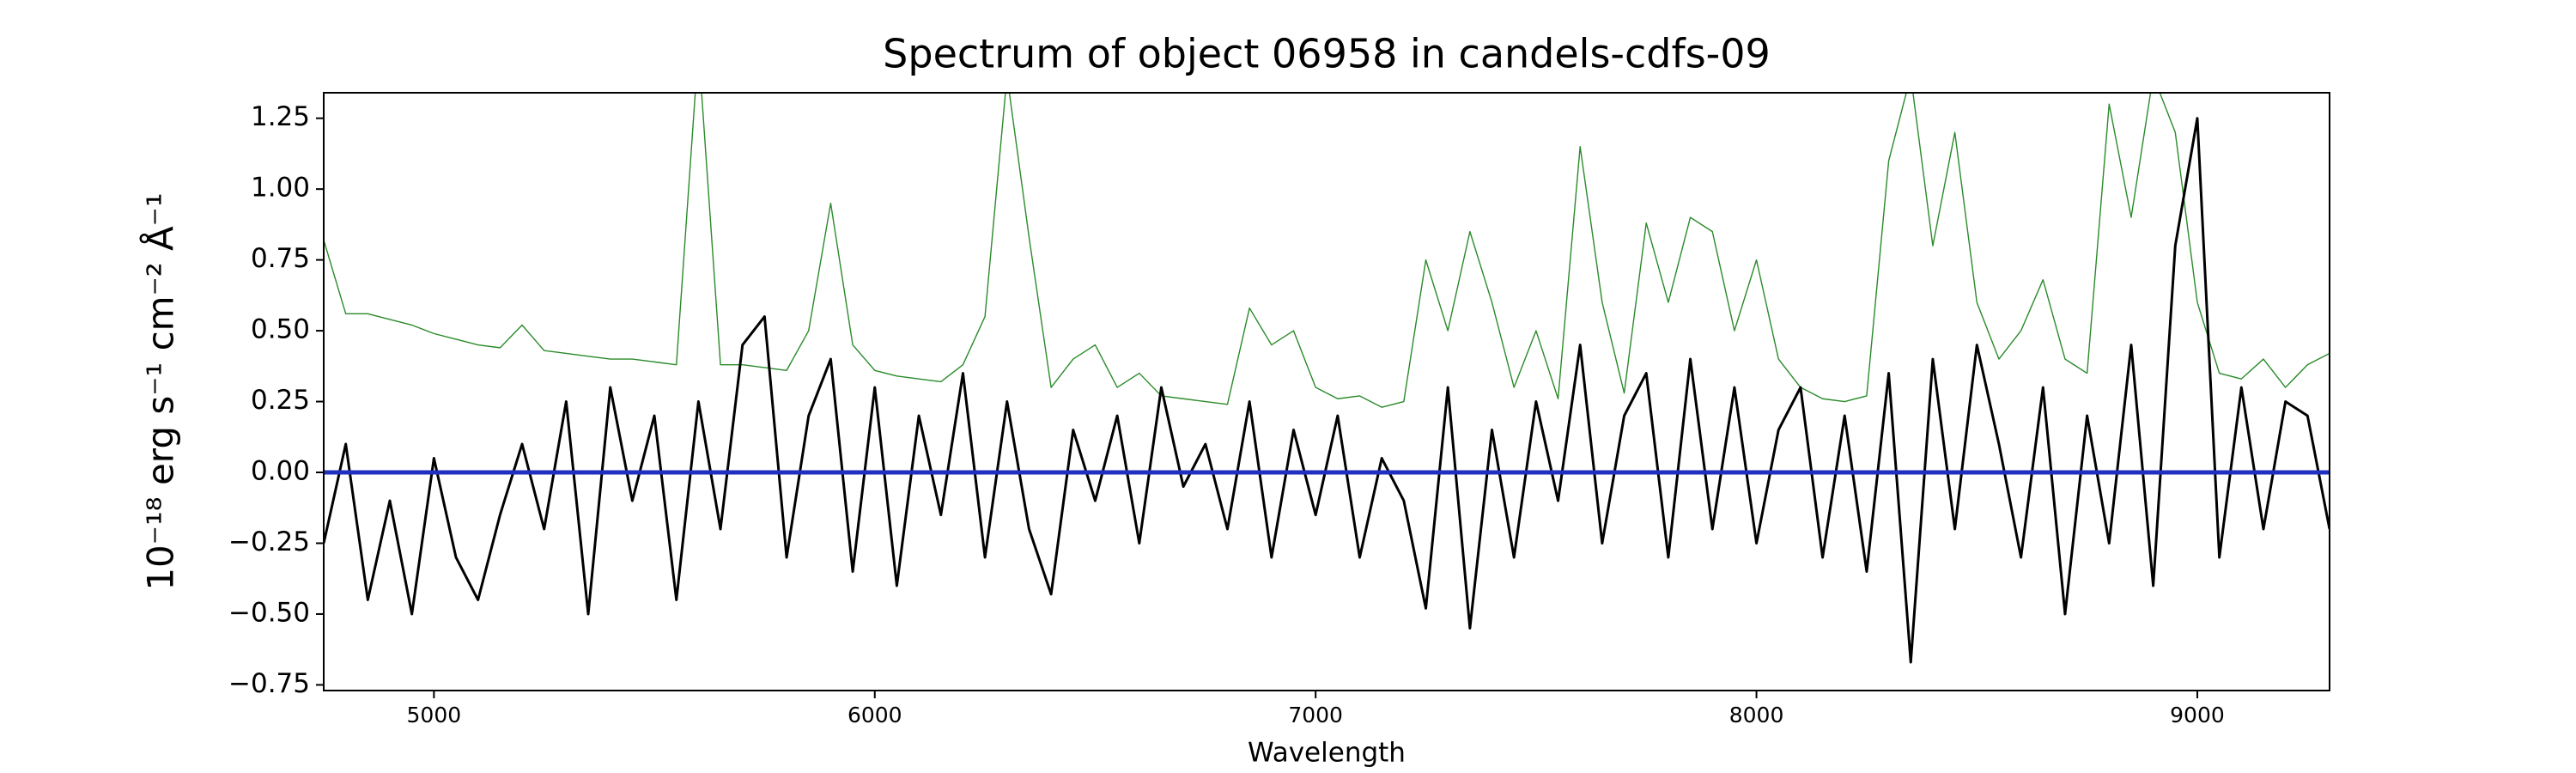  Describe the element at coordinates (2197, 715) in the screenshot. I see `x-tick-label: 9000` at that location.